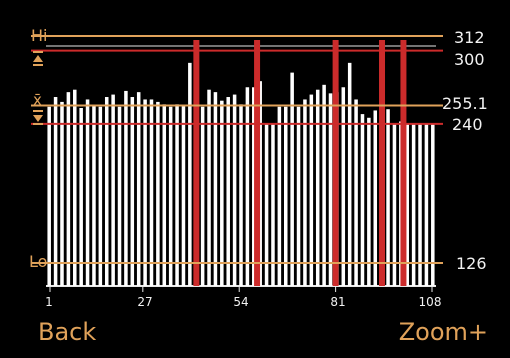  Describe the element at coordinates (241, 289) in the screenshot. I see `x-tick-marks` at that location.